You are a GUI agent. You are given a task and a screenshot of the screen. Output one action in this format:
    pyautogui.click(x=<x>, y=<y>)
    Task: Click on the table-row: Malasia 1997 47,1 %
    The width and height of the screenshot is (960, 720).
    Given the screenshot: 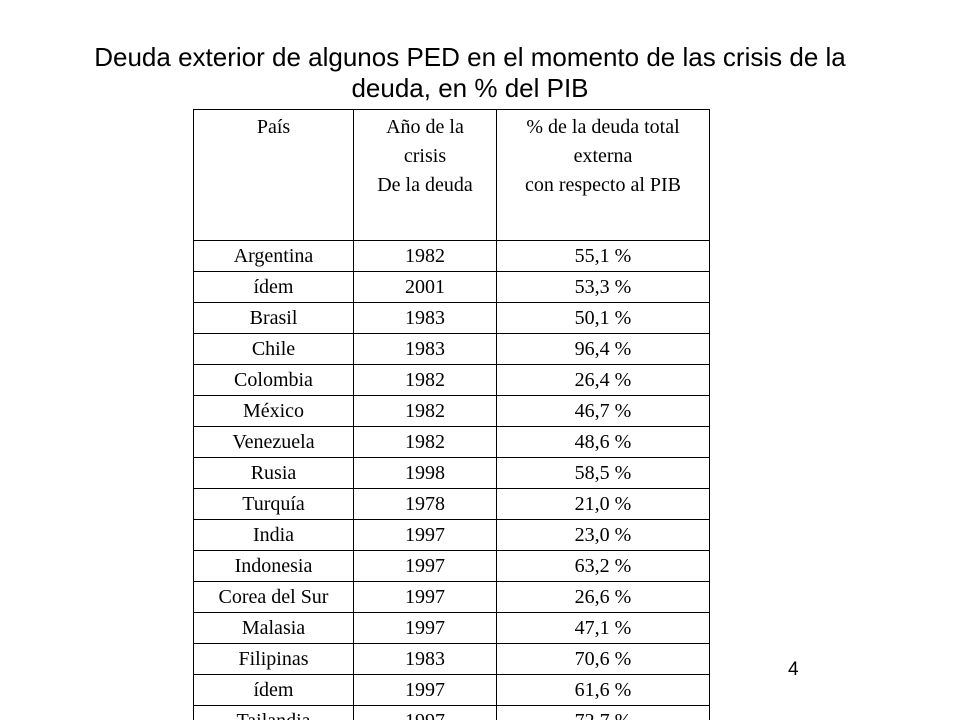 What is the action you would take?
    pyautogui.click(x=451, y=628)
    